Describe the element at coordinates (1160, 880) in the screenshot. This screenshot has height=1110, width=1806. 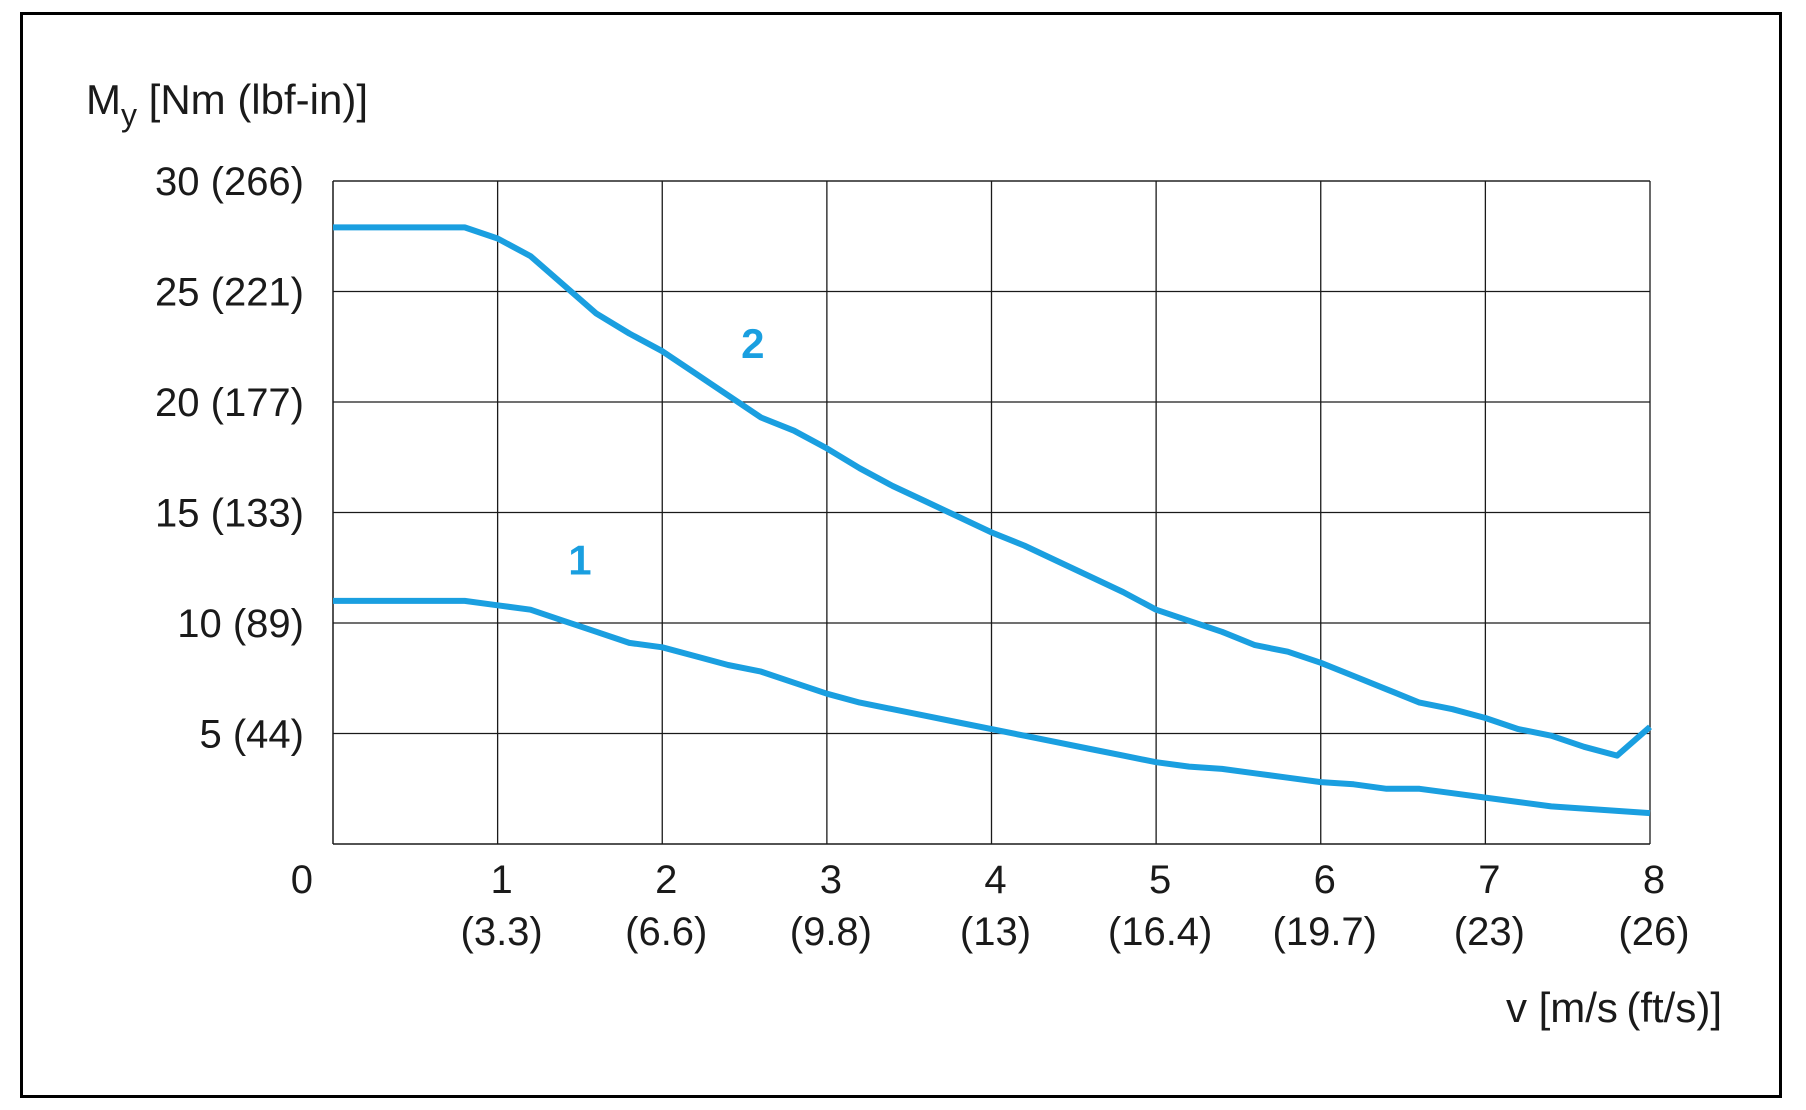
I see `x-tick-label: 5` at that location.